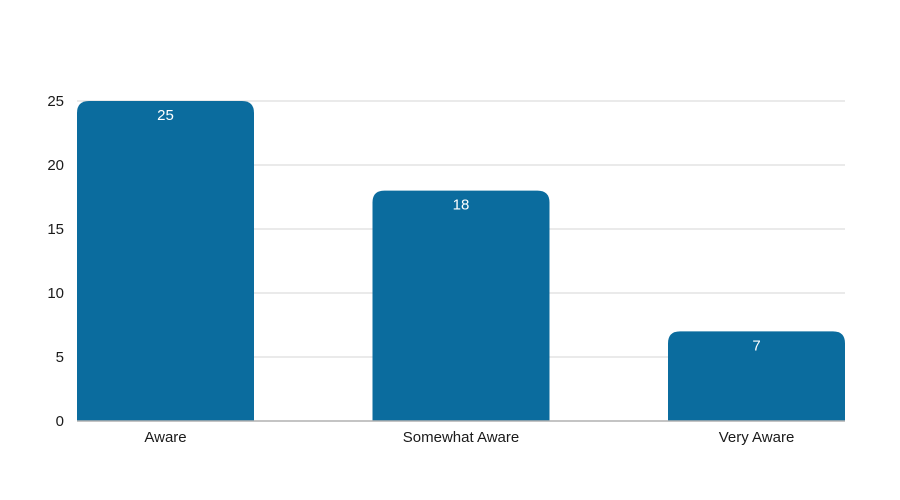  I want to click on data-label: 25, so click(165, 115).